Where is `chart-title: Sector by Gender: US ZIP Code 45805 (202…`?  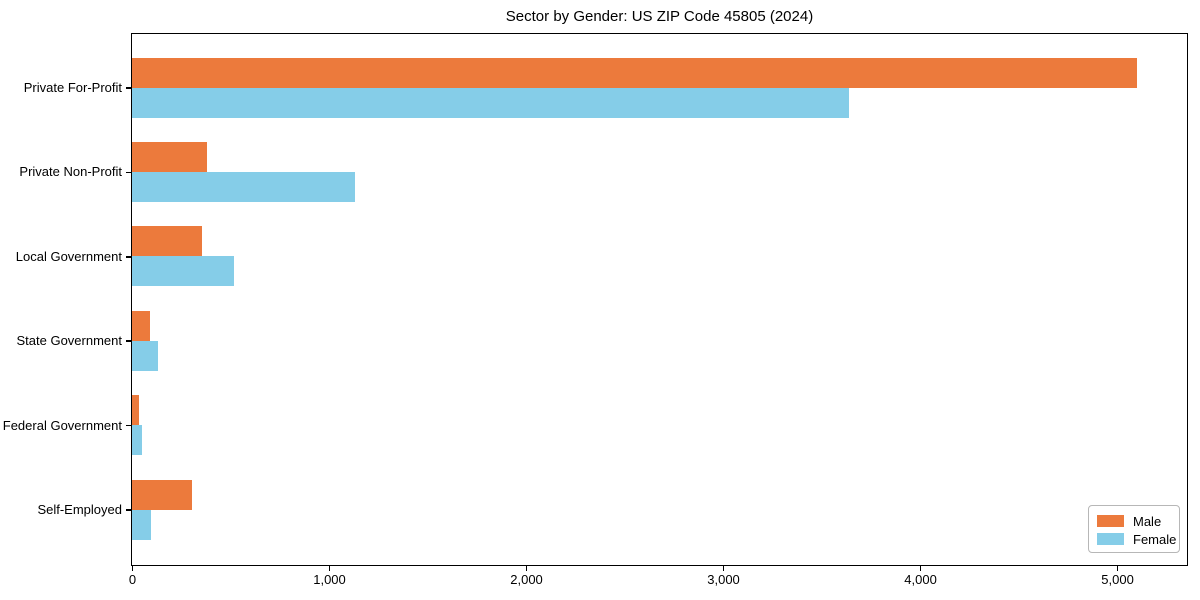 chart-title: Sector by Gender: US ZIP Code 45805 (202… is located at coordinates (659, 16).